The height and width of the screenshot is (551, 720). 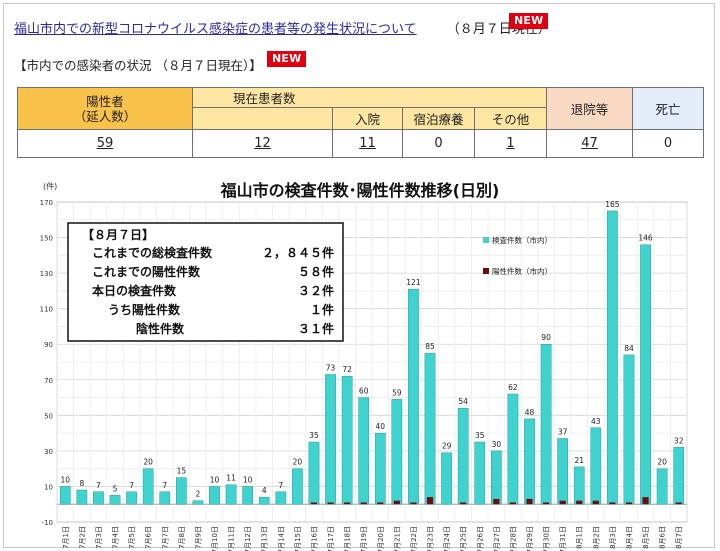 I want to click on summary-label-total-tests: これまでの総検査件数, so click(x=152, y=252).